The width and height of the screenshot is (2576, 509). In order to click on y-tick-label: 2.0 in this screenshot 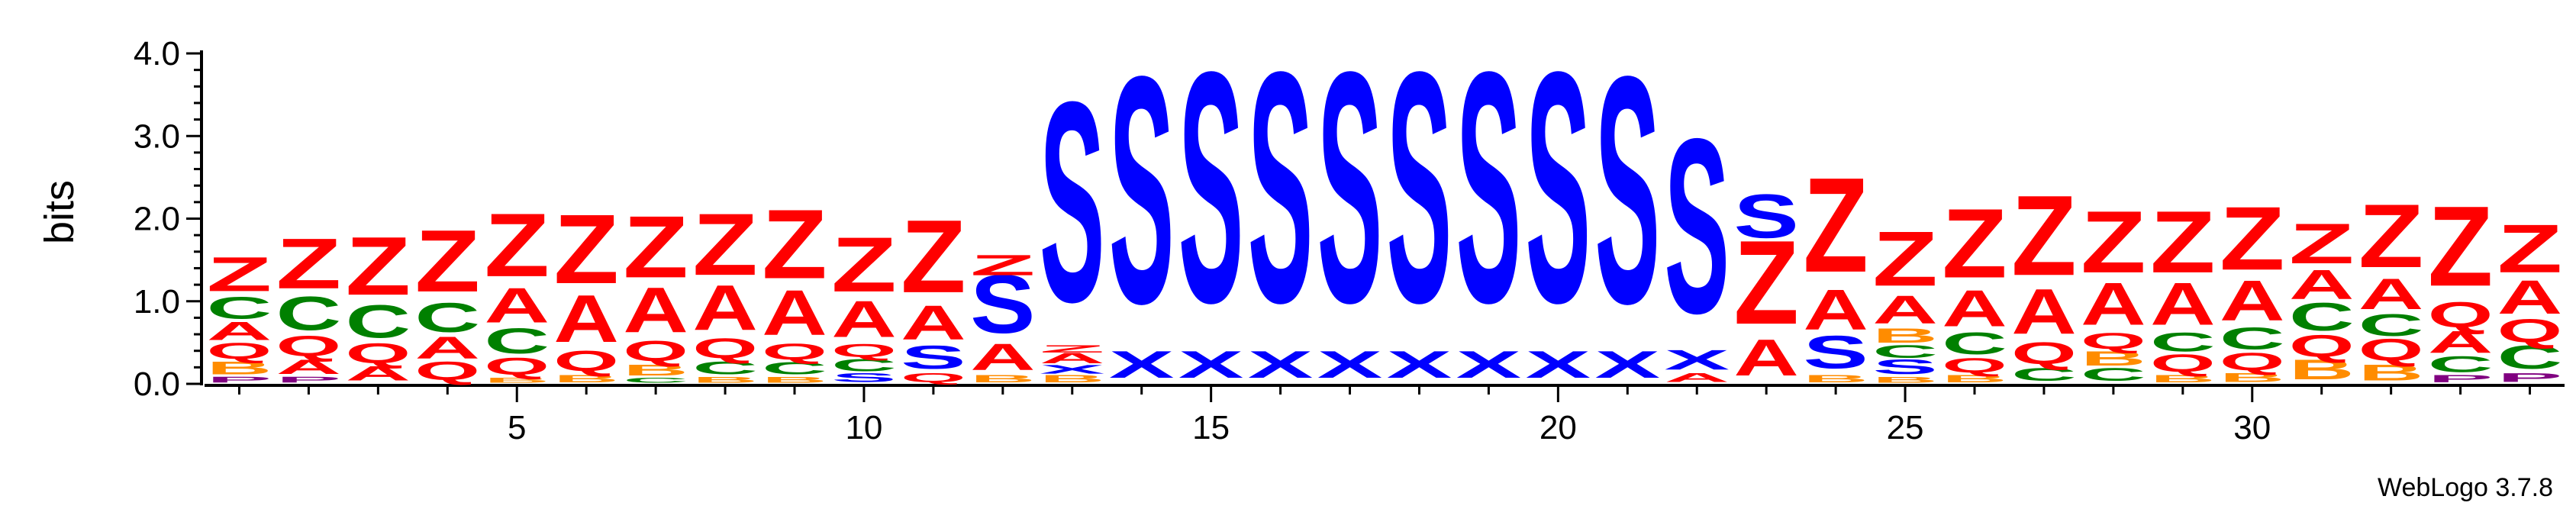, I will do `click(157, 219)`.